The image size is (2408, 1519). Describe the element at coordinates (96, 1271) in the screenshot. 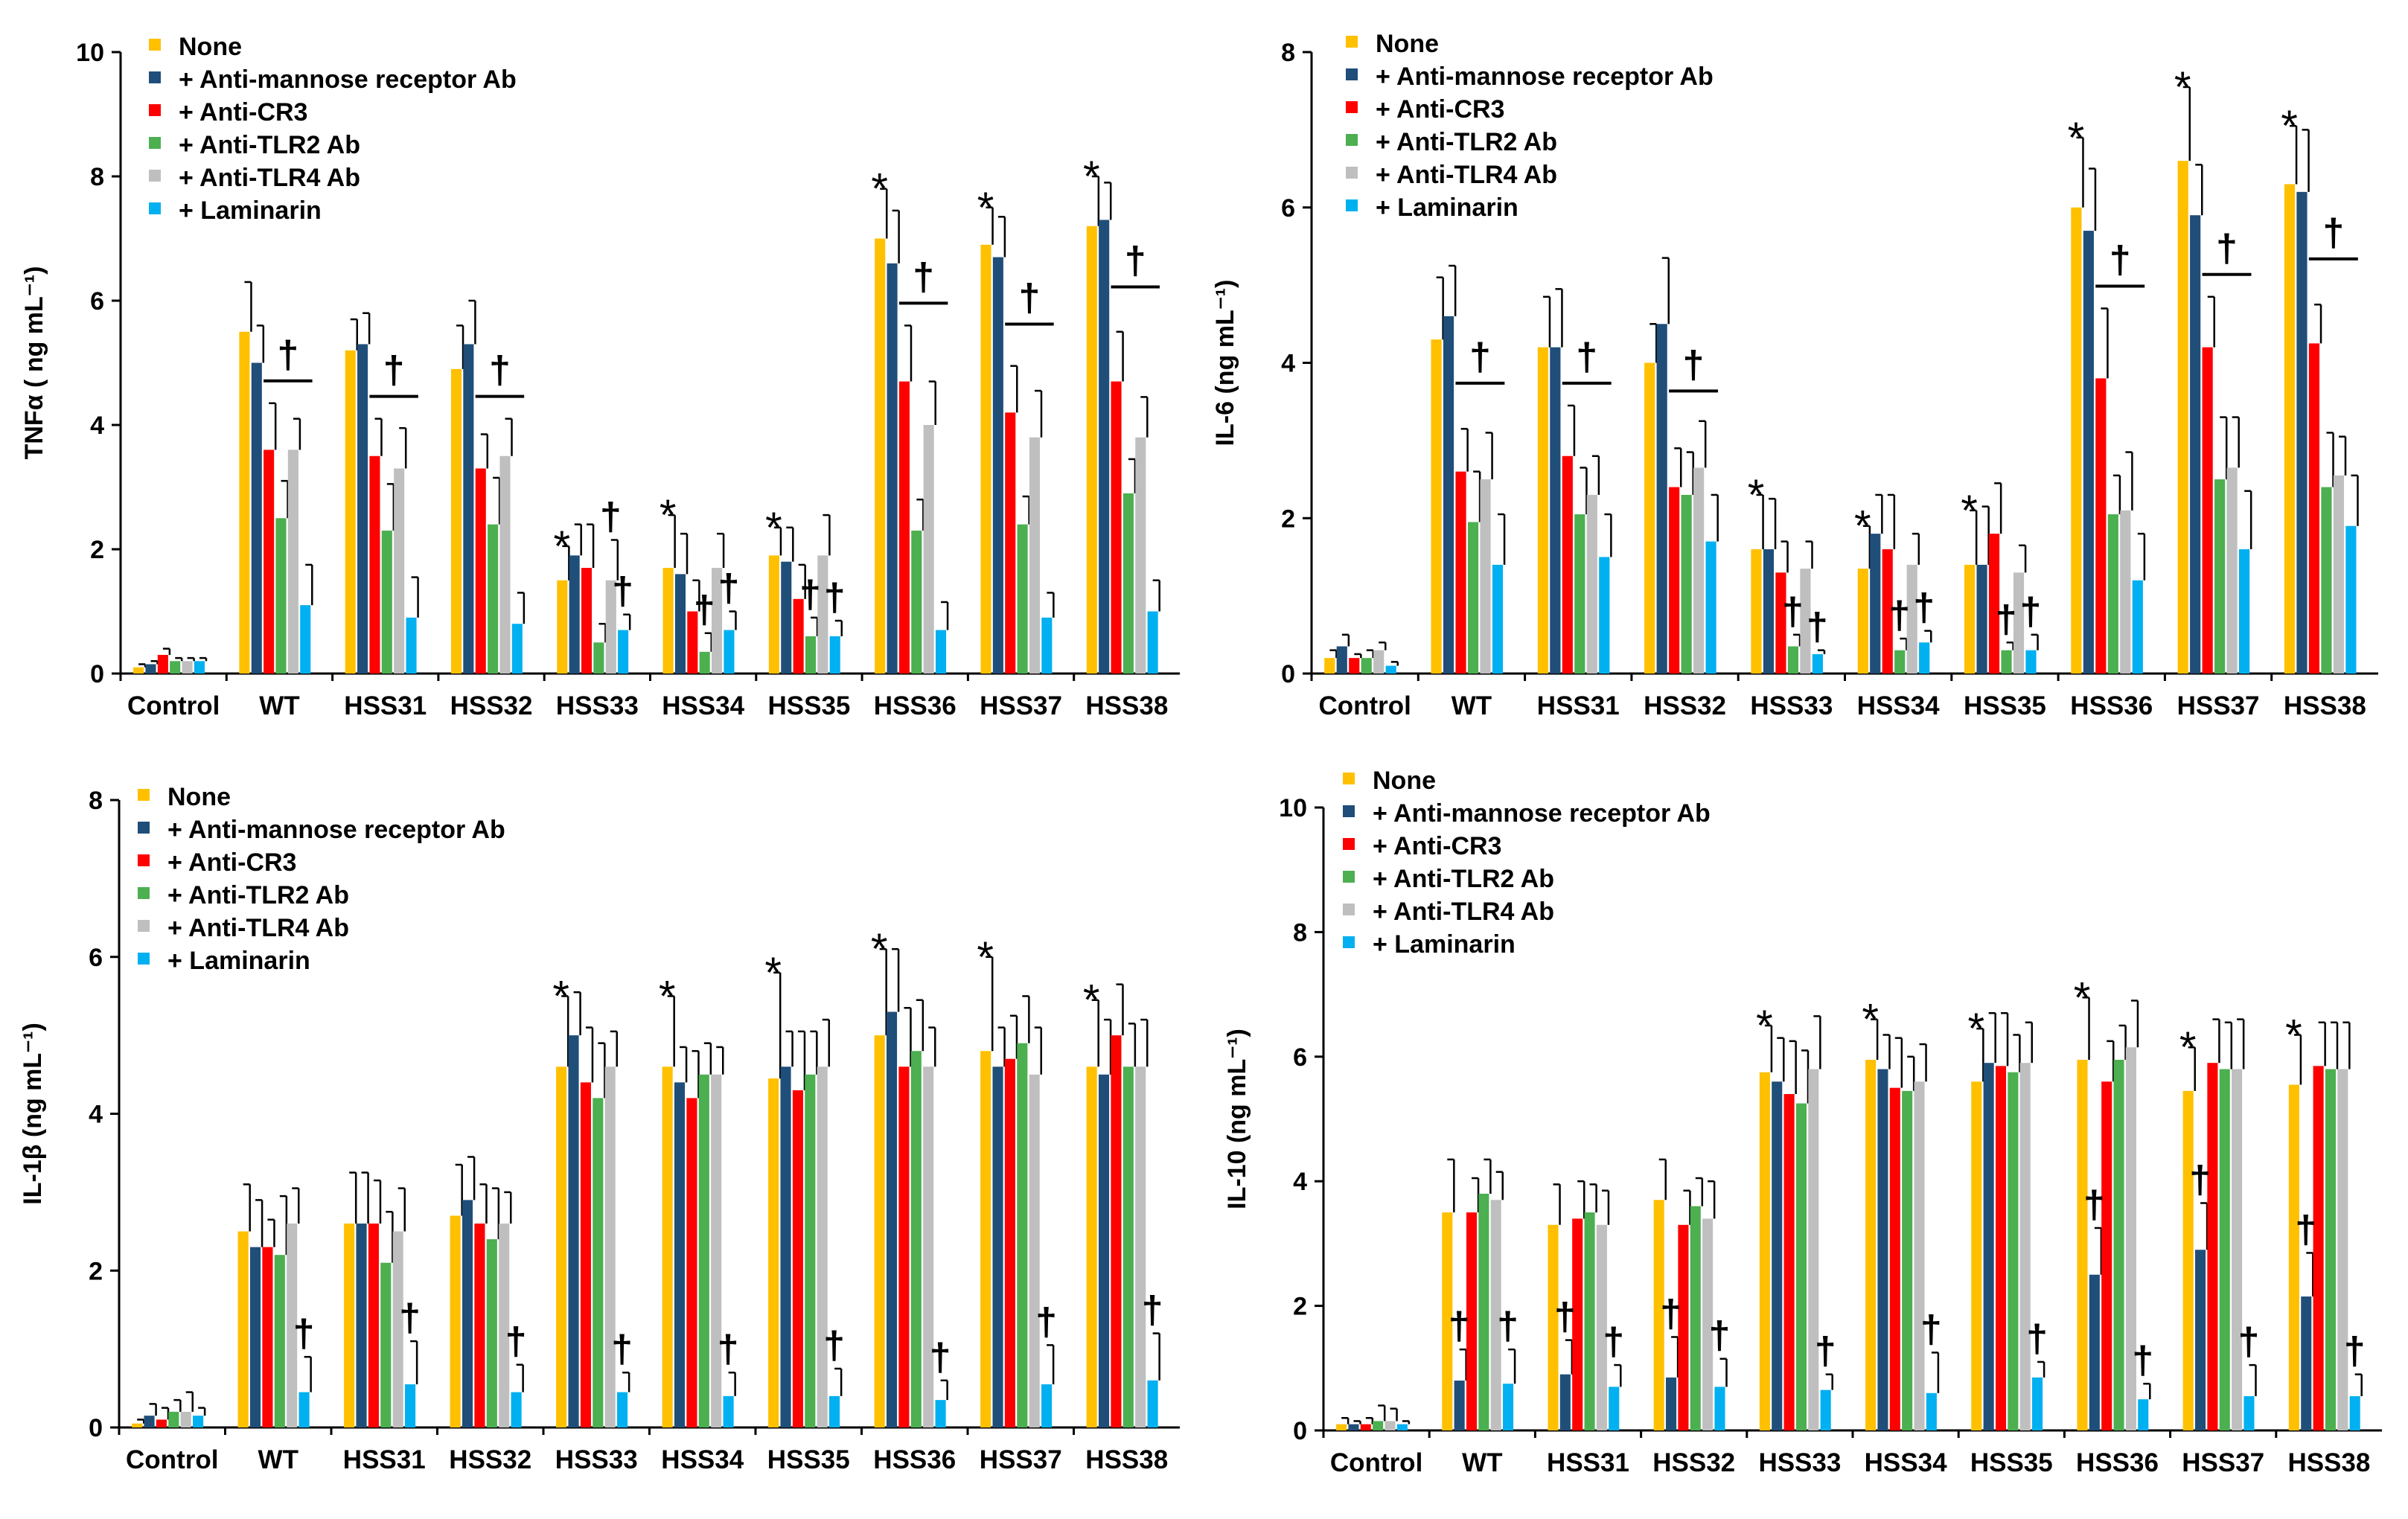

I see `y-tick-label: 2` at that location.